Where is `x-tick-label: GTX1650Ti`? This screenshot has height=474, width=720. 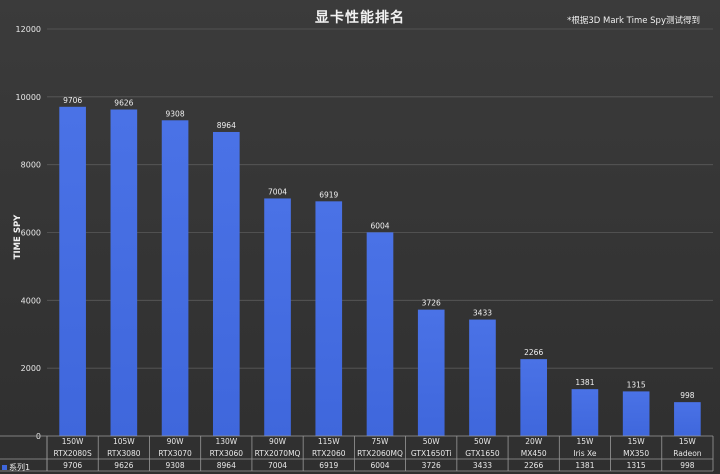
x-tick-label: GTX1650Ti is located at coordinates (431, 453).